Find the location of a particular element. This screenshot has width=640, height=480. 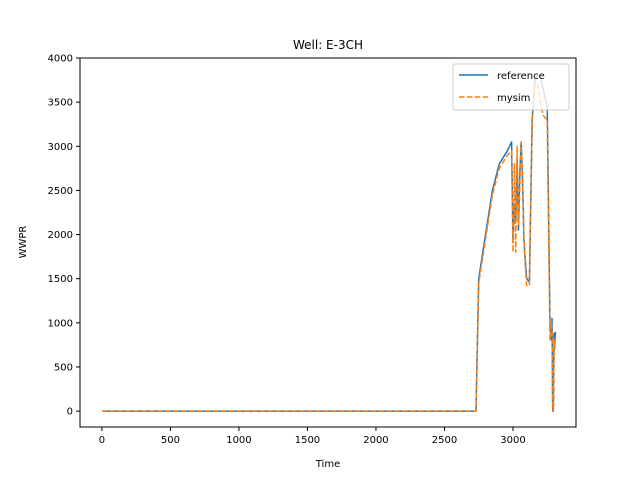

x-axis-ticks: 0 500 1000 1500 2000 2500 3000 is located at coordinates (312, 436).